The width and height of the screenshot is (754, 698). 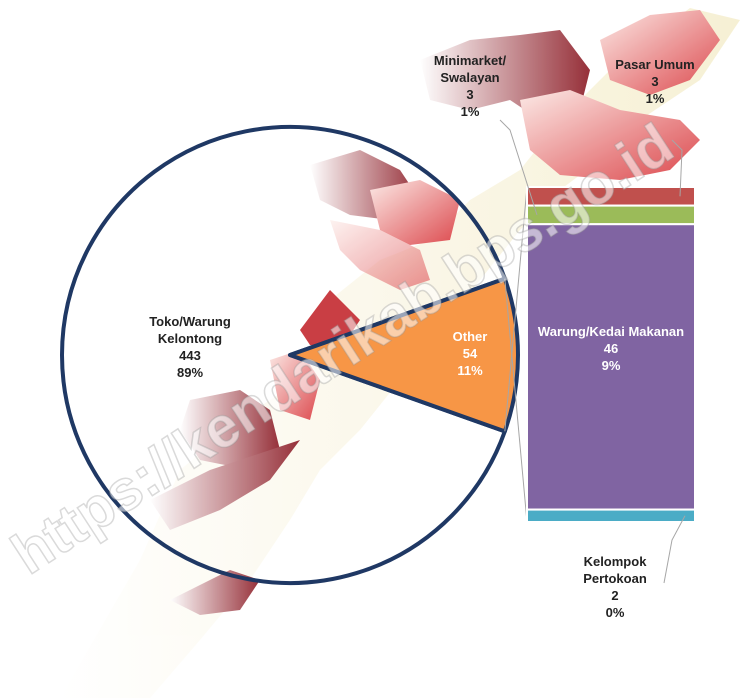 What do you see at coordinates (655, 64) in the screenshot?
I see `category-name: Pasar Umum` at bounding box center [655, 64].